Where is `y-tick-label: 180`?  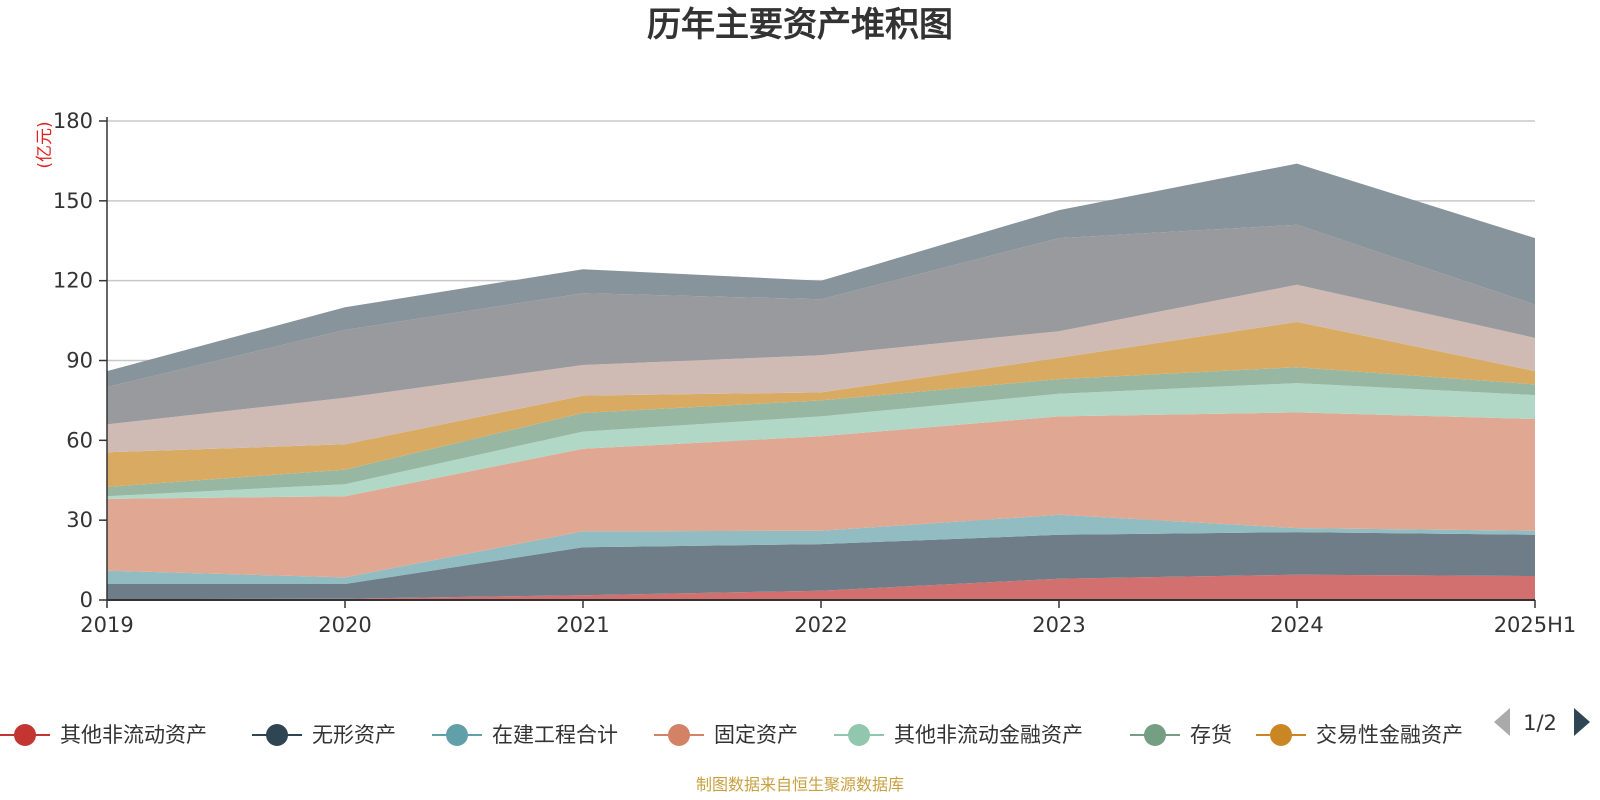
y-tick-label: 180 is located at coordinates (73, 121).